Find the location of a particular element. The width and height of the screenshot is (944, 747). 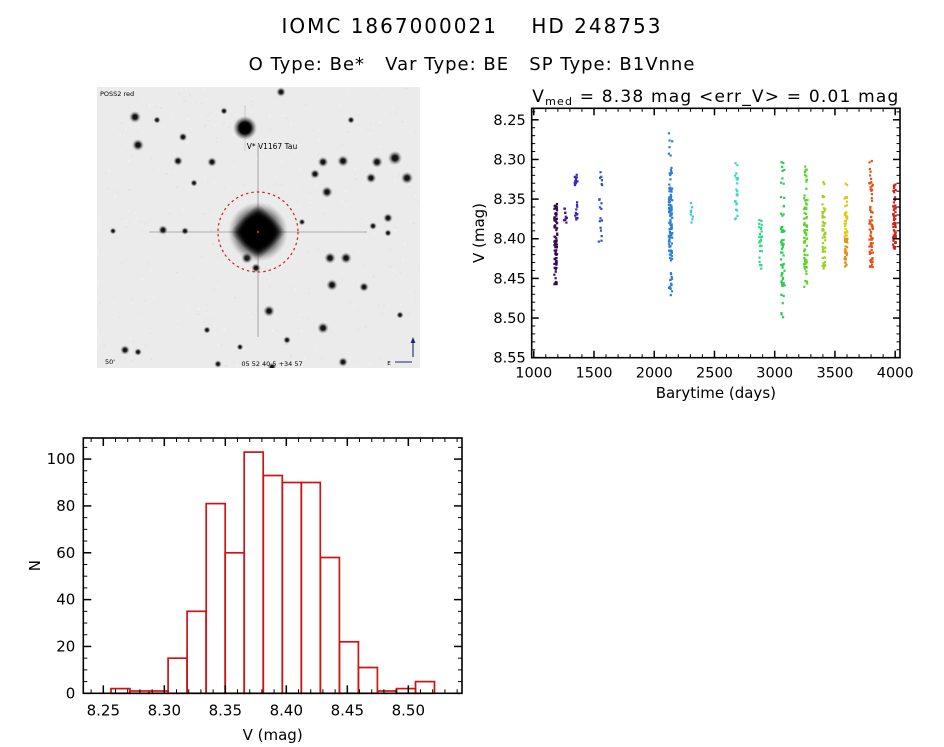

data-points is located at coordinates (725, 225).